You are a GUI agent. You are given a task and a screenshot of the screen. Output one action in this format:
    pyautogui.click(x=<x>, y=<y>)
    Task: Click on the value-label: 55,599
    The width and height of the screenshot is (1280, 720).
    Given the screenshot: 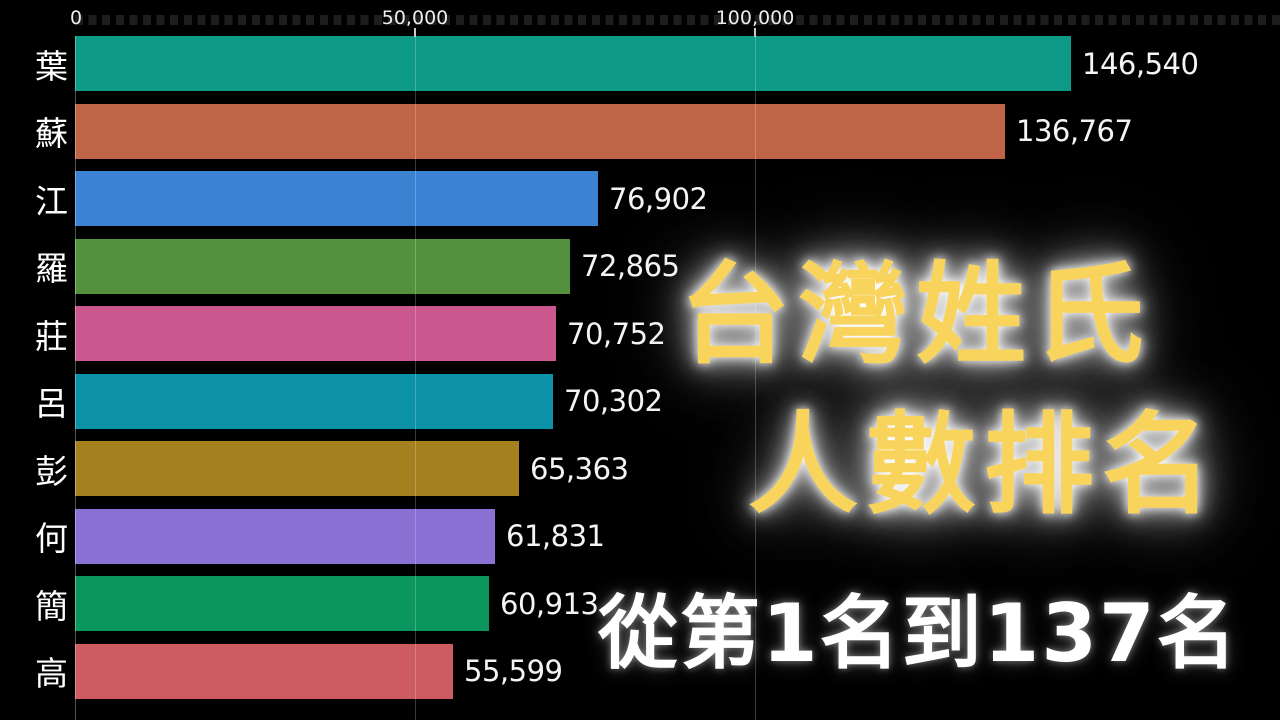 What is the action you would take?
    pyautogui.click(x=513, y=671)
    